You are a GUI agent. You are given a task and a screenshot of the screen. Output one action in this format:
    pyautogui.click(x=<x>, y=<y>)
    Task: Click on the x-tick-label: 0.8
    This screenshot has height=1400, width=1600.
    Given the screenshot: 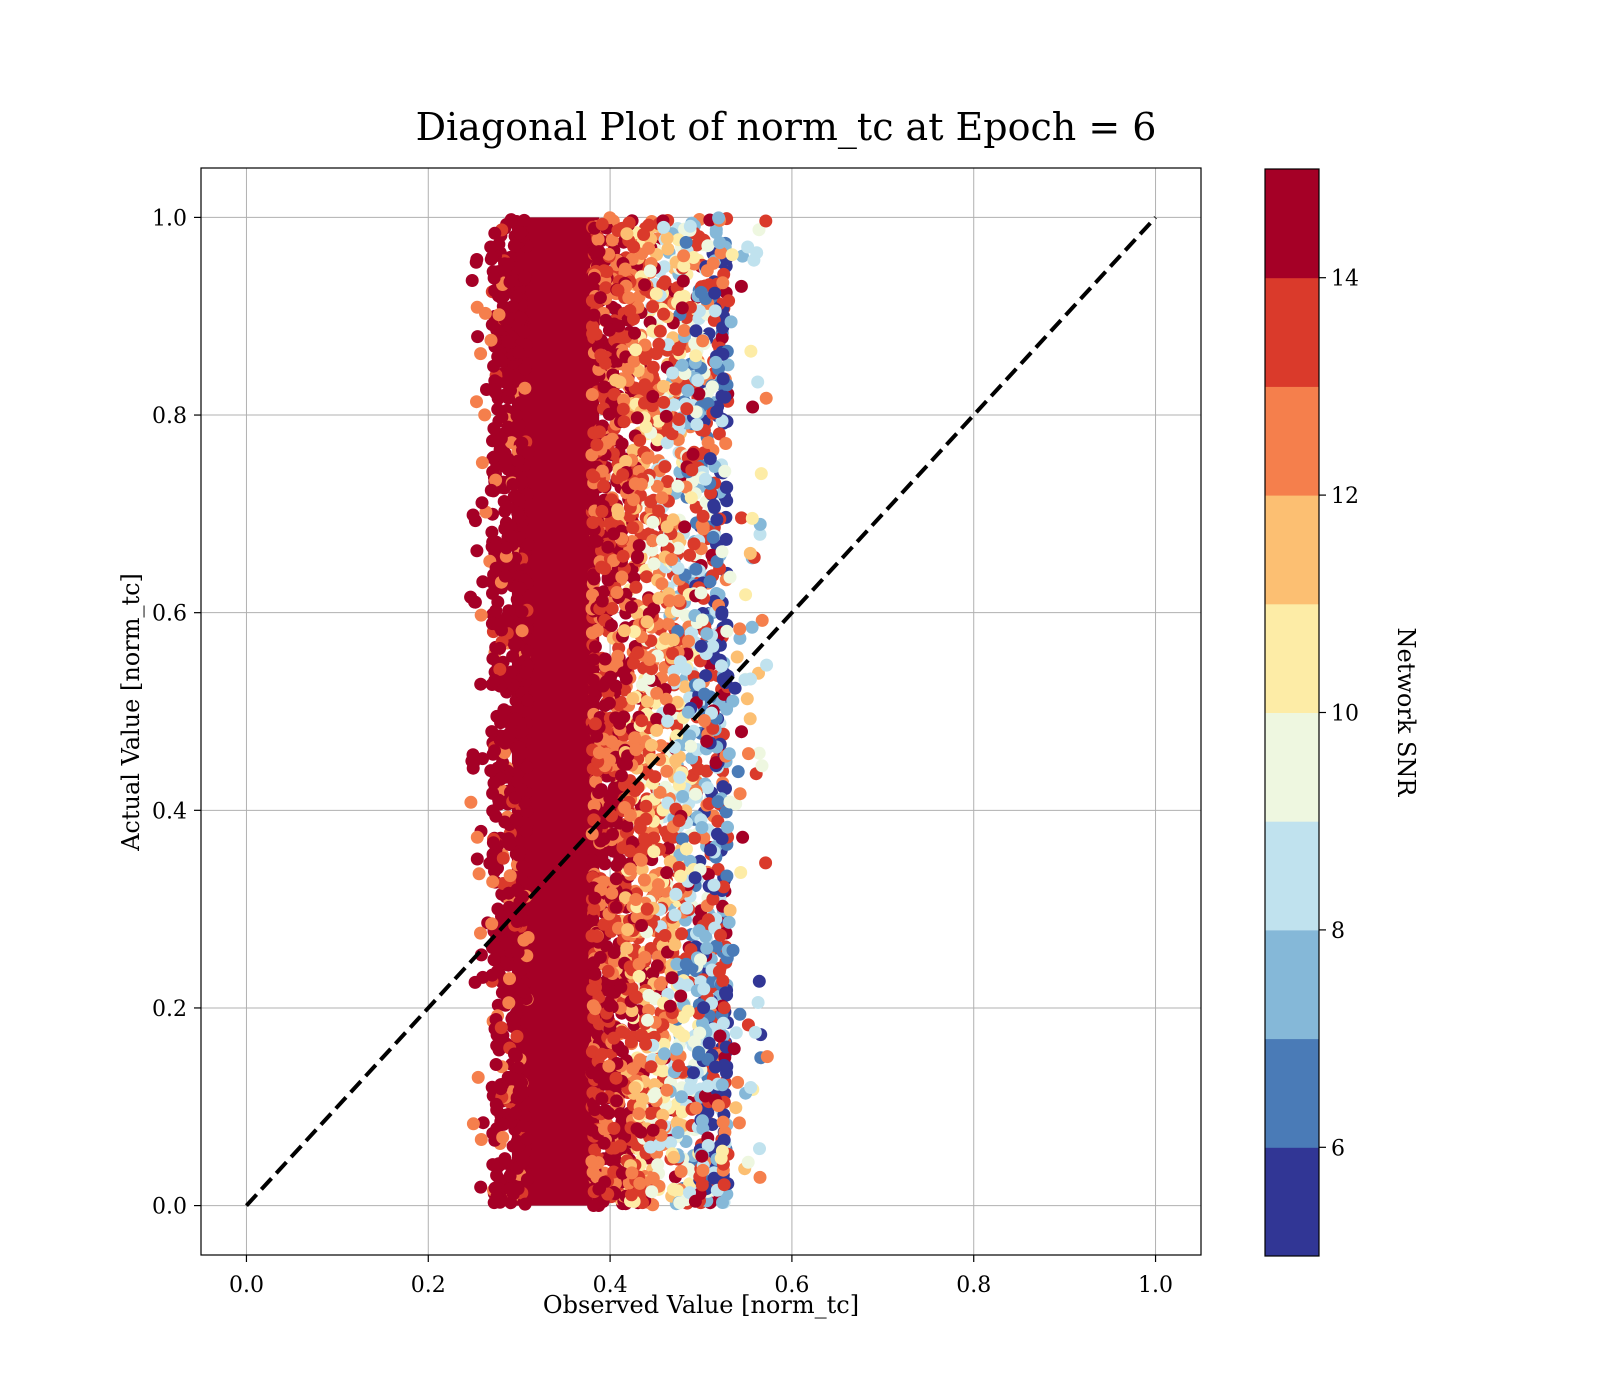 What is the action you would take?
    pyautogui.click(x=973, y=1285)
    